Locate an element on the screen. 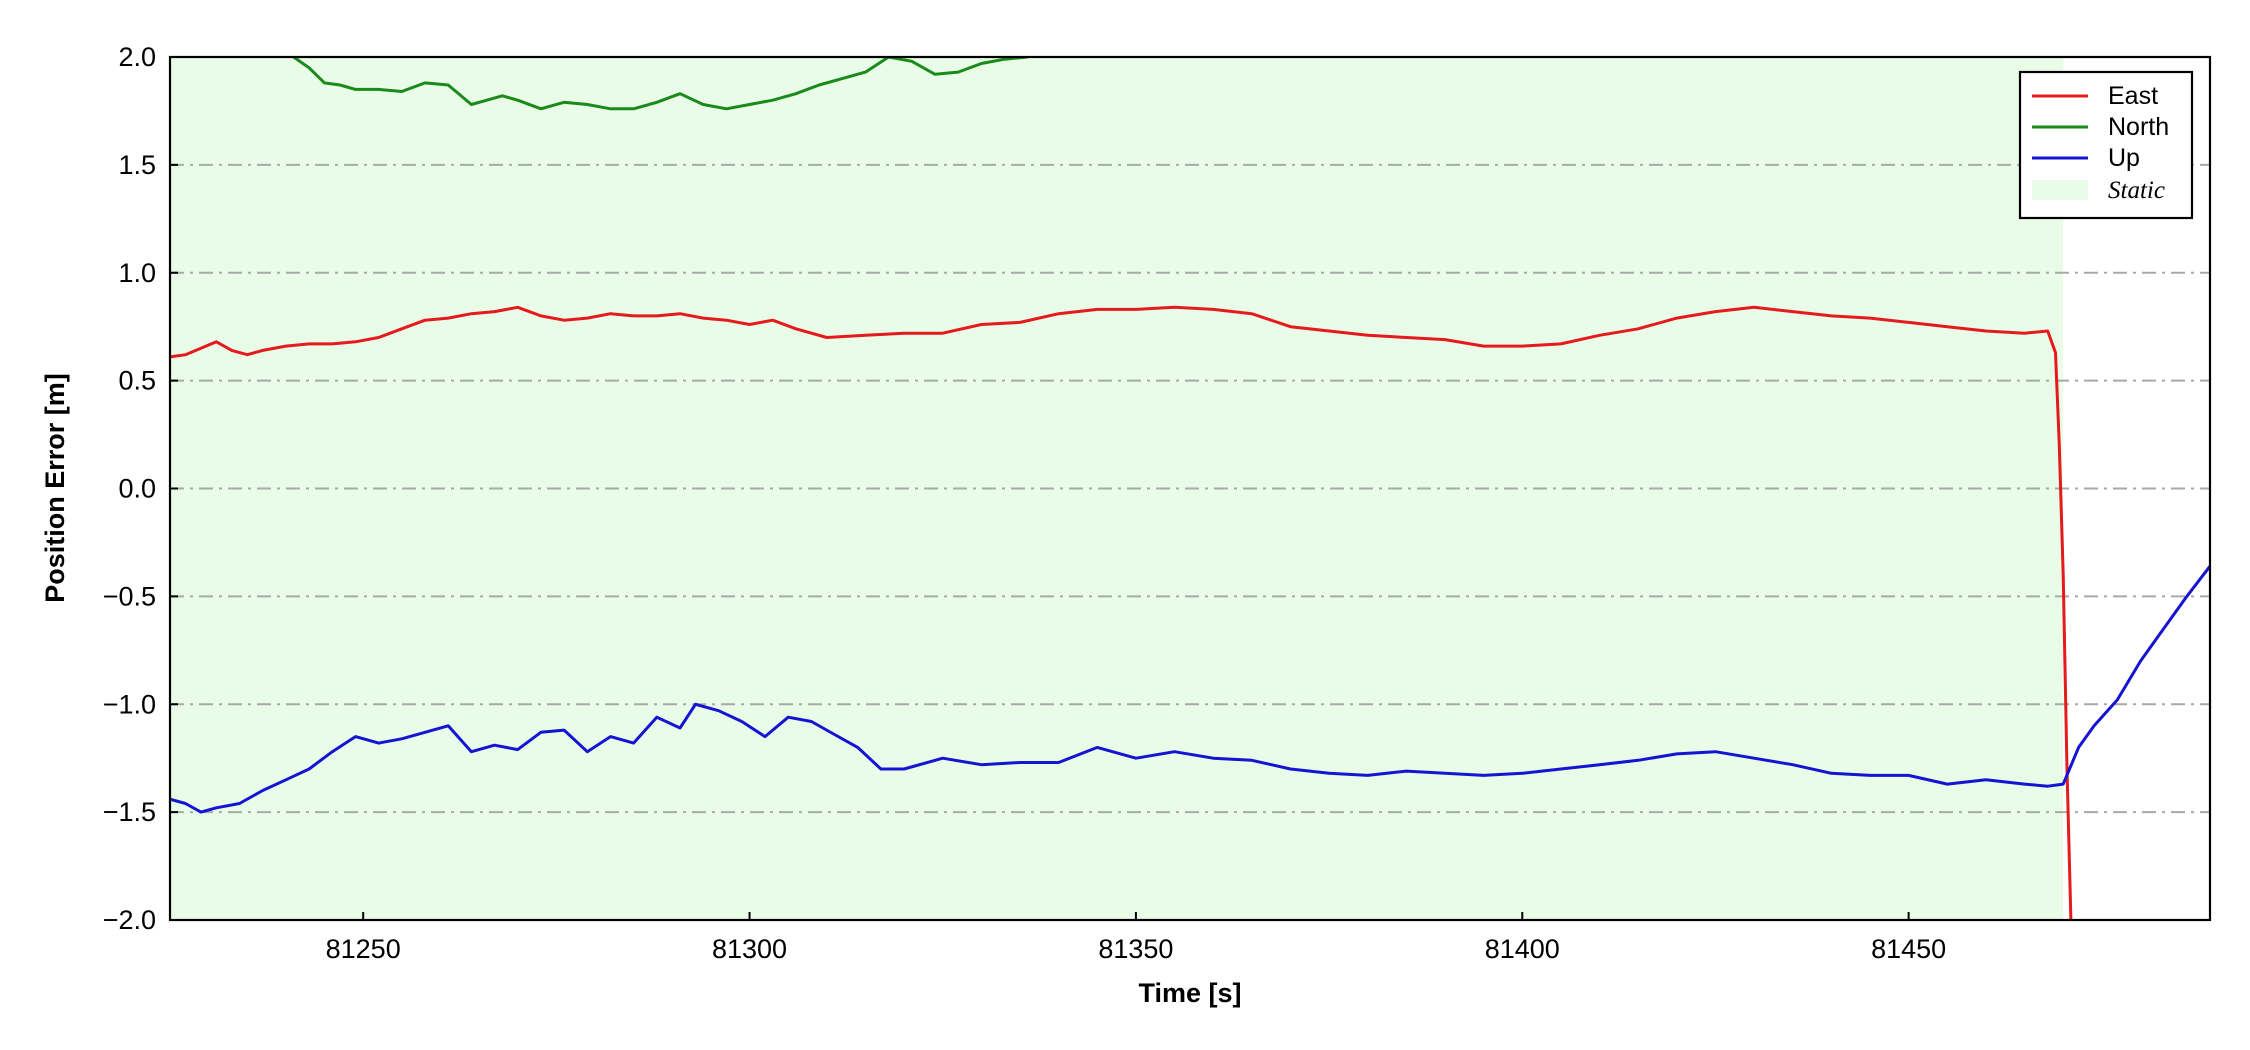 The height and width of the screenshot is (1050, 2250). series-line-north is located at coordinates (660, 84).